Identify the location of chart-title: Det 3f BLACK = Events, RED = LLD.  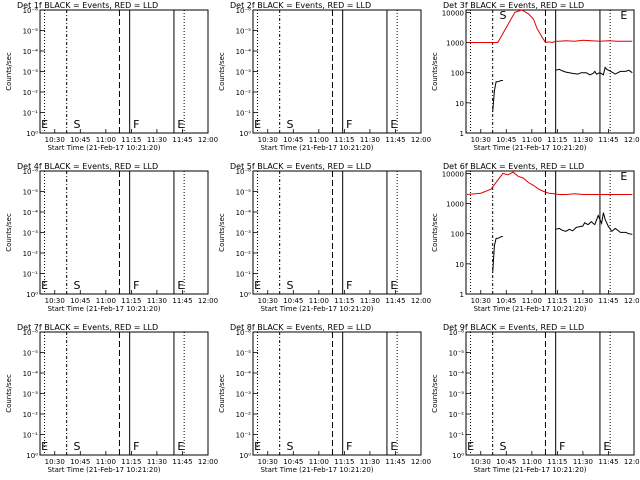
(513, 5).